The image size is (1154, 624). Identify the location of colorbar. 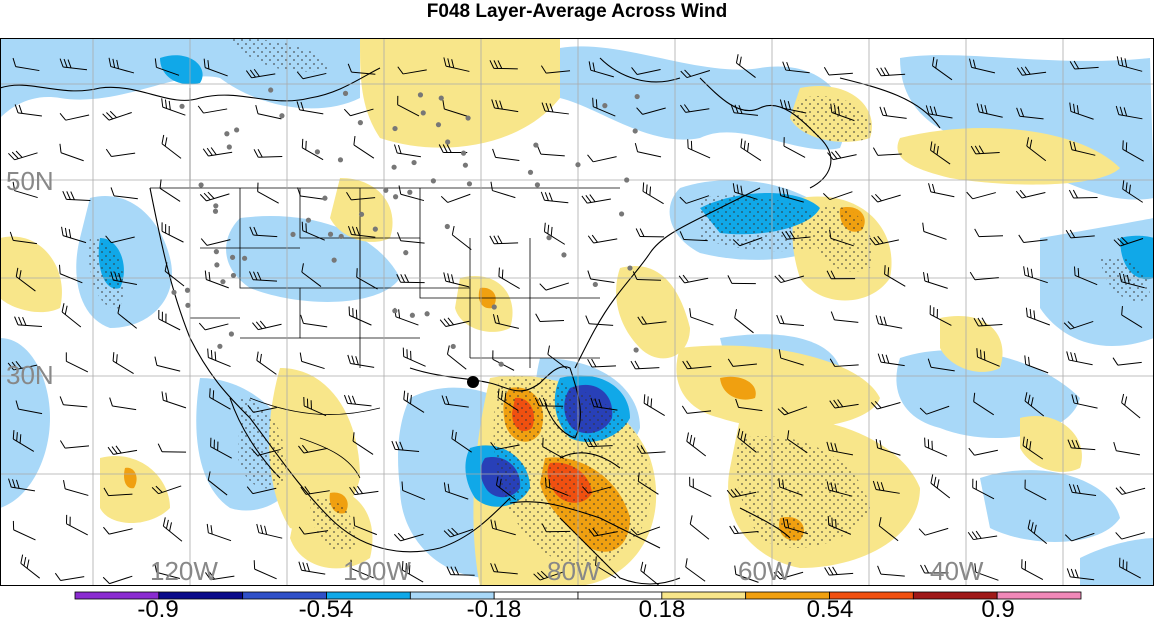
(578, 595).